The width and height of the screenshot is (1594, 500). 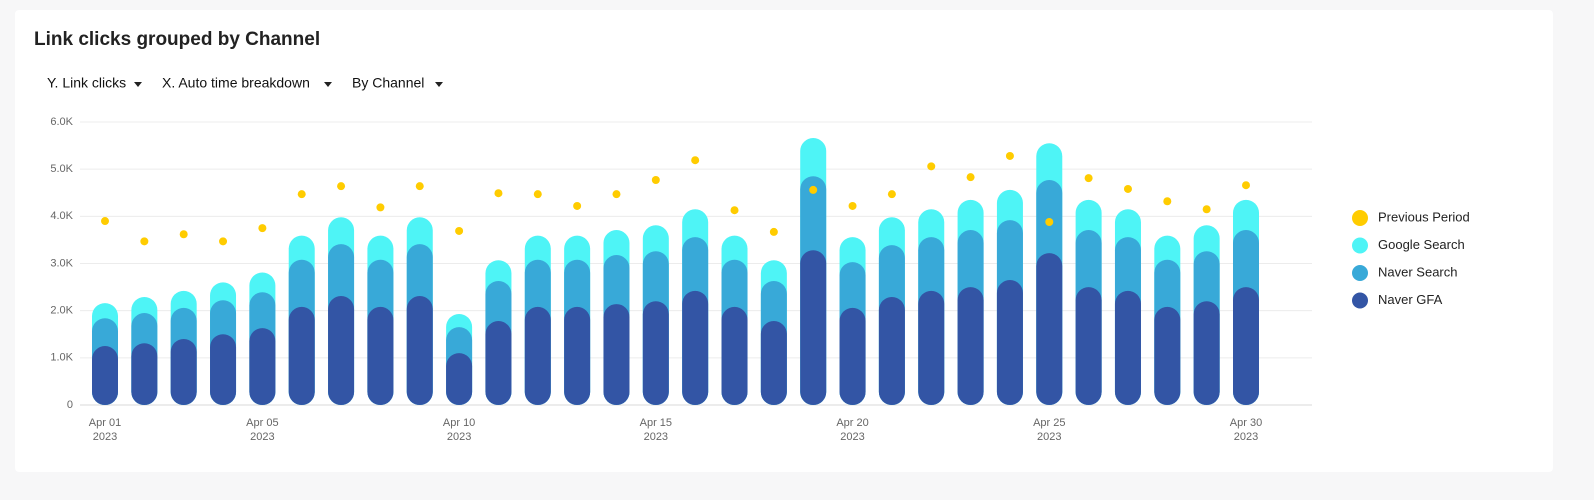 I want to click on chart-title: Link clicks grouped by Channel, so click(x=177, y=39).